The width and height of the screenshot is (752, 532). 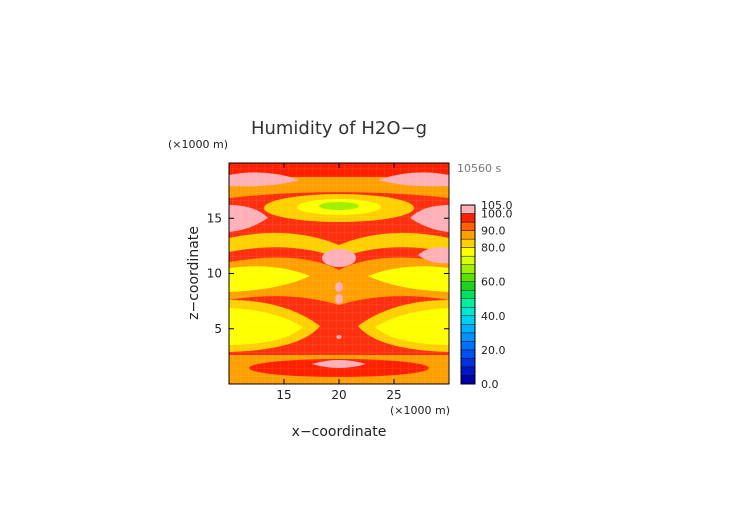 I want to click on x-unit-label: (×1000 m), so click(x=420, y=410).